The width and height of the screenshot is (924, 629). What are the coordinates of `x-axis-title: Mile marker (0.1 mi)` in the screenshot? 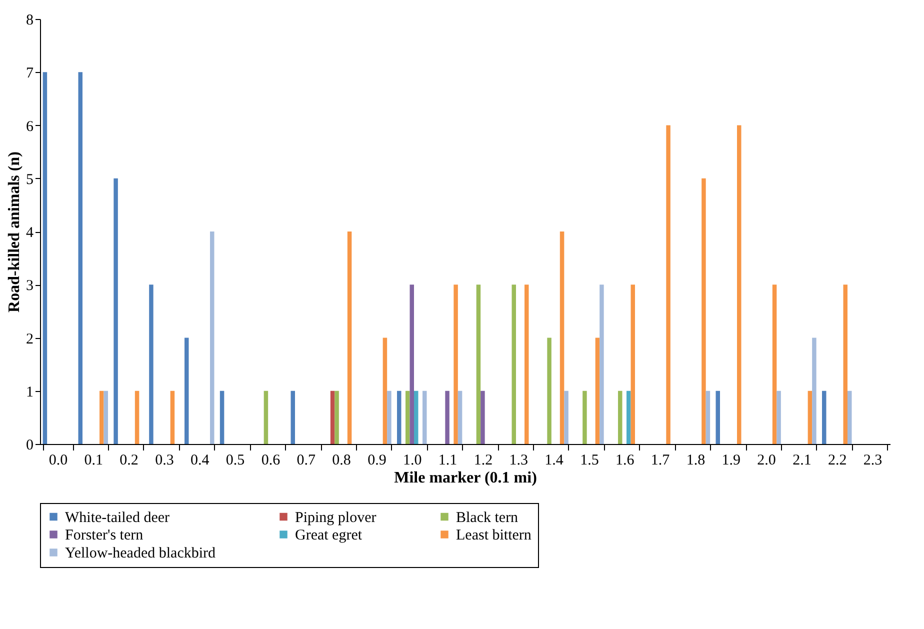 It's located at (465, 478).